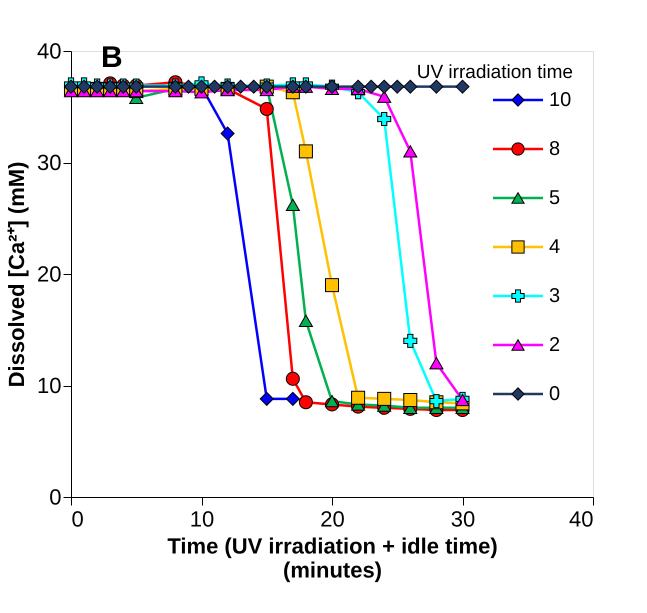  Describe the element at coordinates (49, 162) in the screenshot. I see `y-tick-label: 30` at that location.